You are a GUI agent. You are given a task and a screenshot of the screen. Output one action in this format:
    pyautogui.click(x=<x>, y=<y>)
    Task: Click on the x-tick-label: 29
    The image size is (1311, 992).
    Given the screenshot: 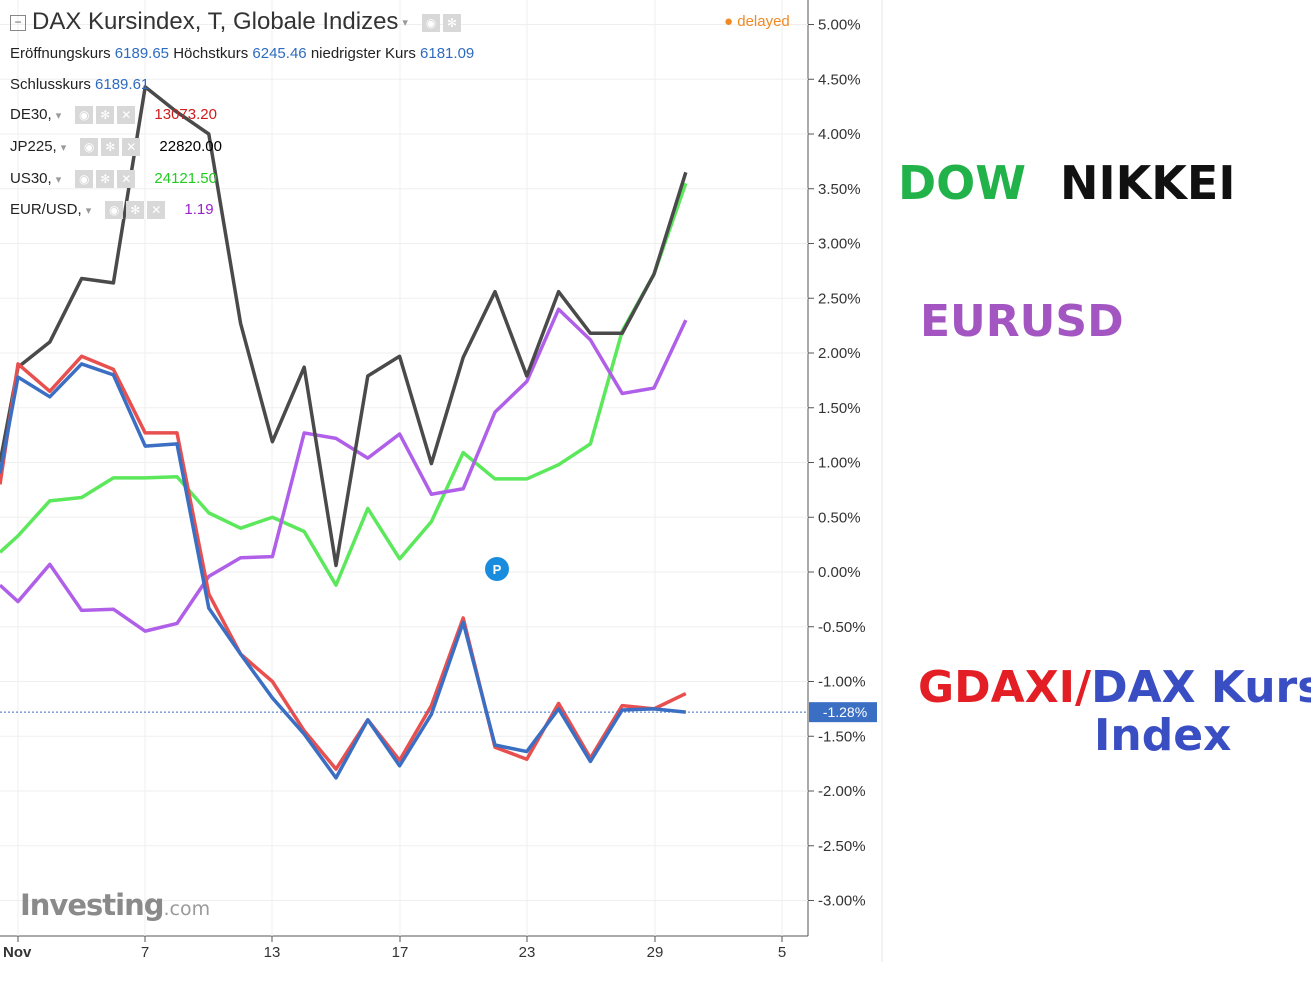 What is the action you would take?
    pyautogui.click(x=655, y=952)
    